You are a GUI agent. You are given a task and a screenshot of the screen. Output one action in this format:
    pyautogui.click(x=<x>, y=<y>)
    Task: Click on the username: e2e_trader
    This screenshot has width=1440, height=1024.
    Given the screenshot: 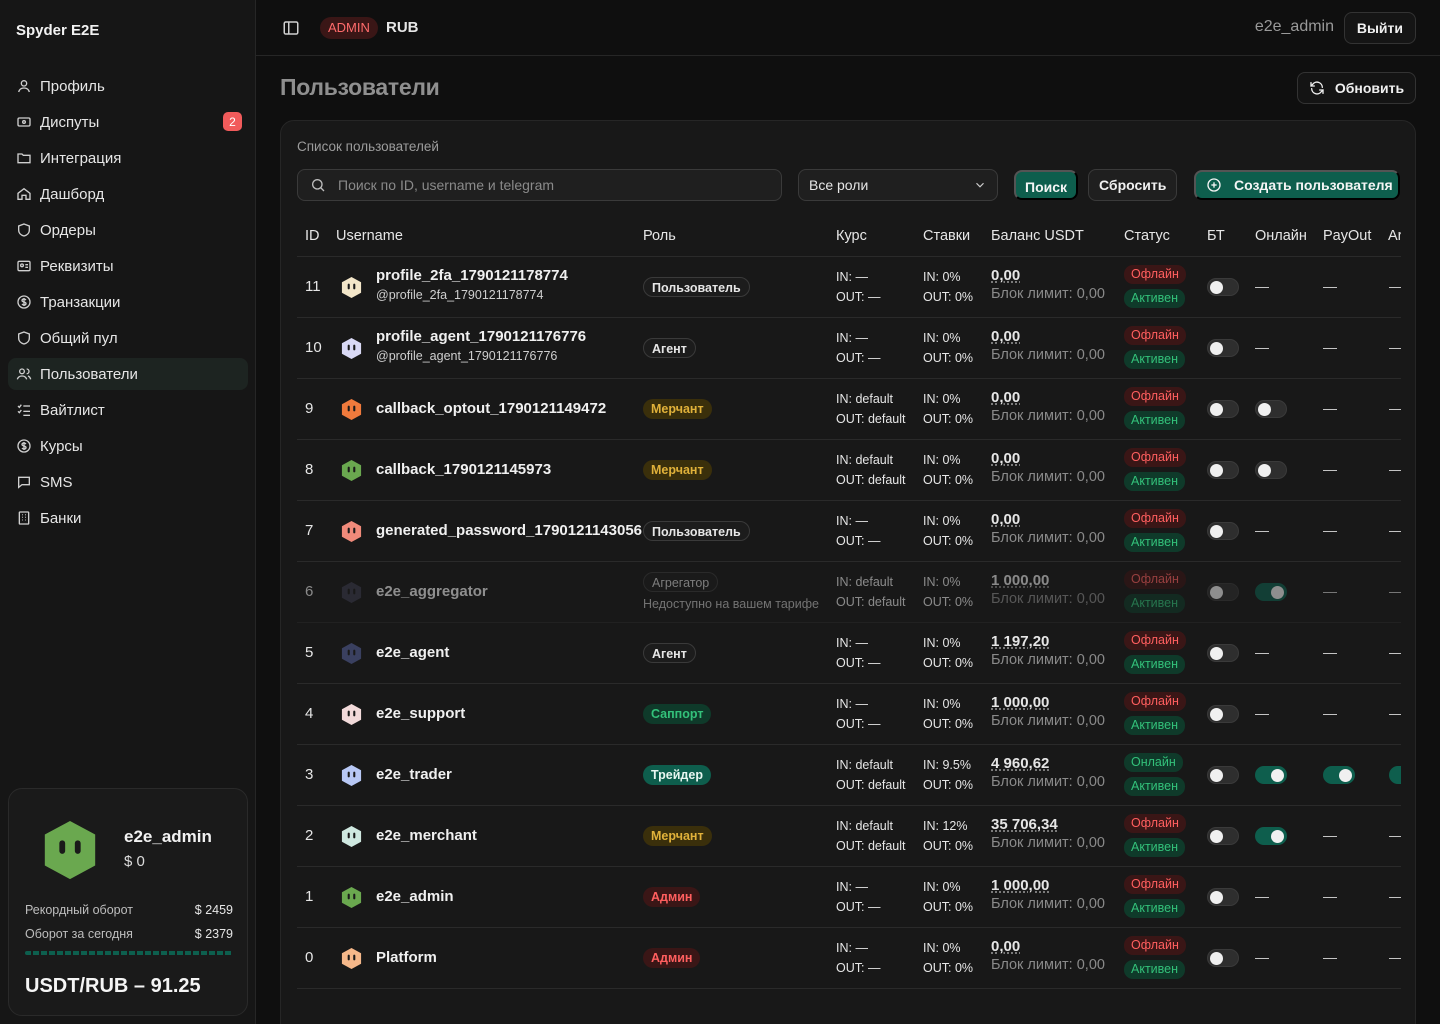 What is the action you would take?
    pyautogui.click(x=414, y=774)
    